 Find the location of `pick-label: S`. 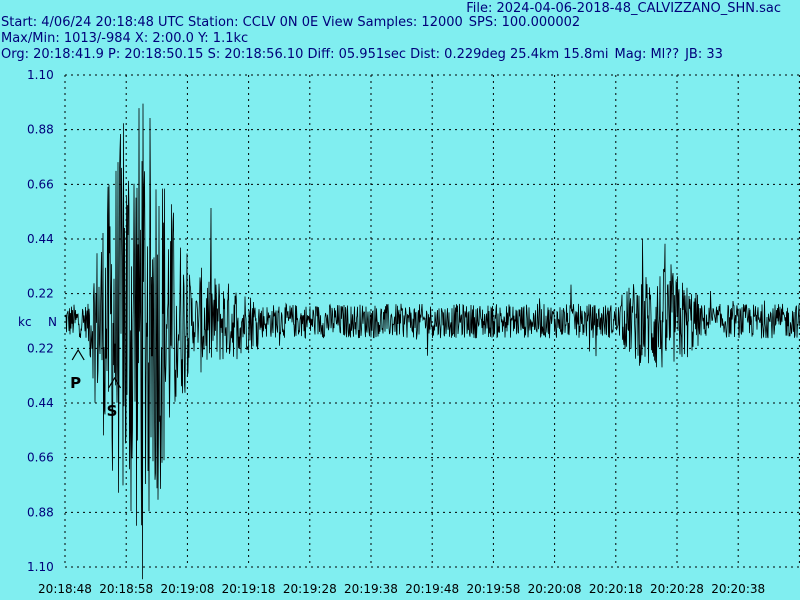

pick-label: S is located at coordinates (112, 411).